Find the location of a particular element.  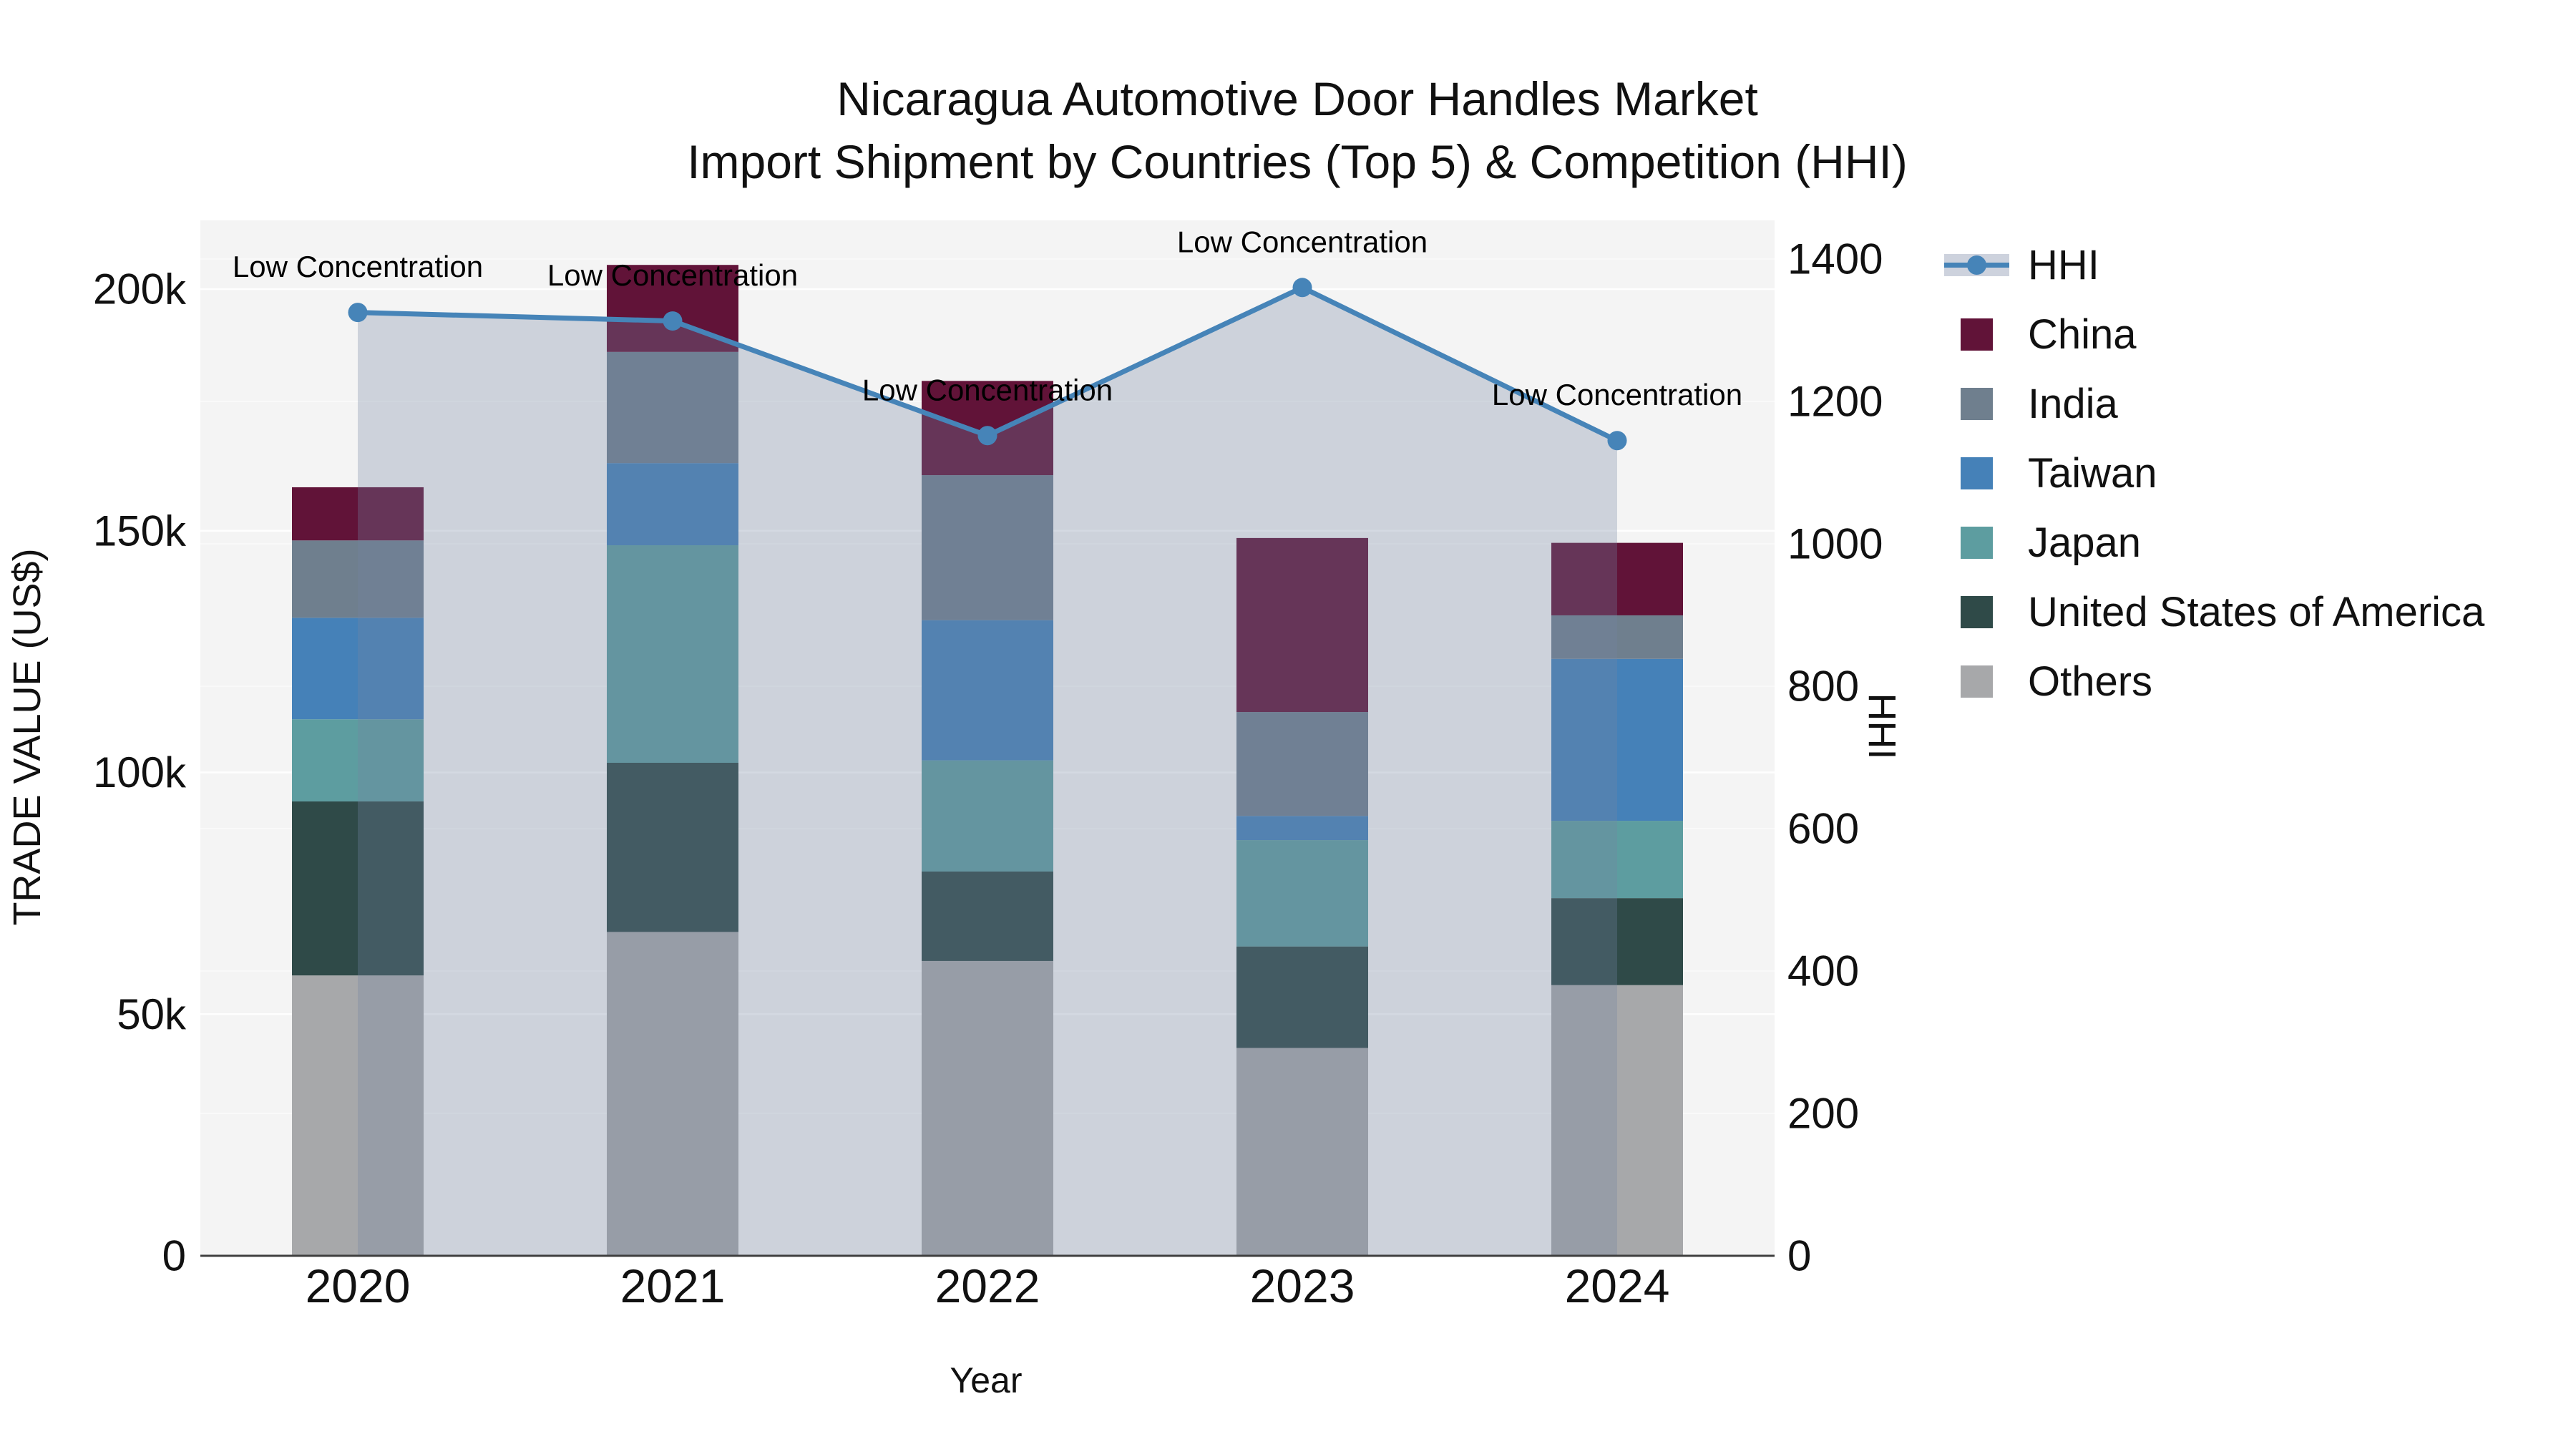

legend-item-united-states-of-america: United States of America is located at coordinates (2214, 612).